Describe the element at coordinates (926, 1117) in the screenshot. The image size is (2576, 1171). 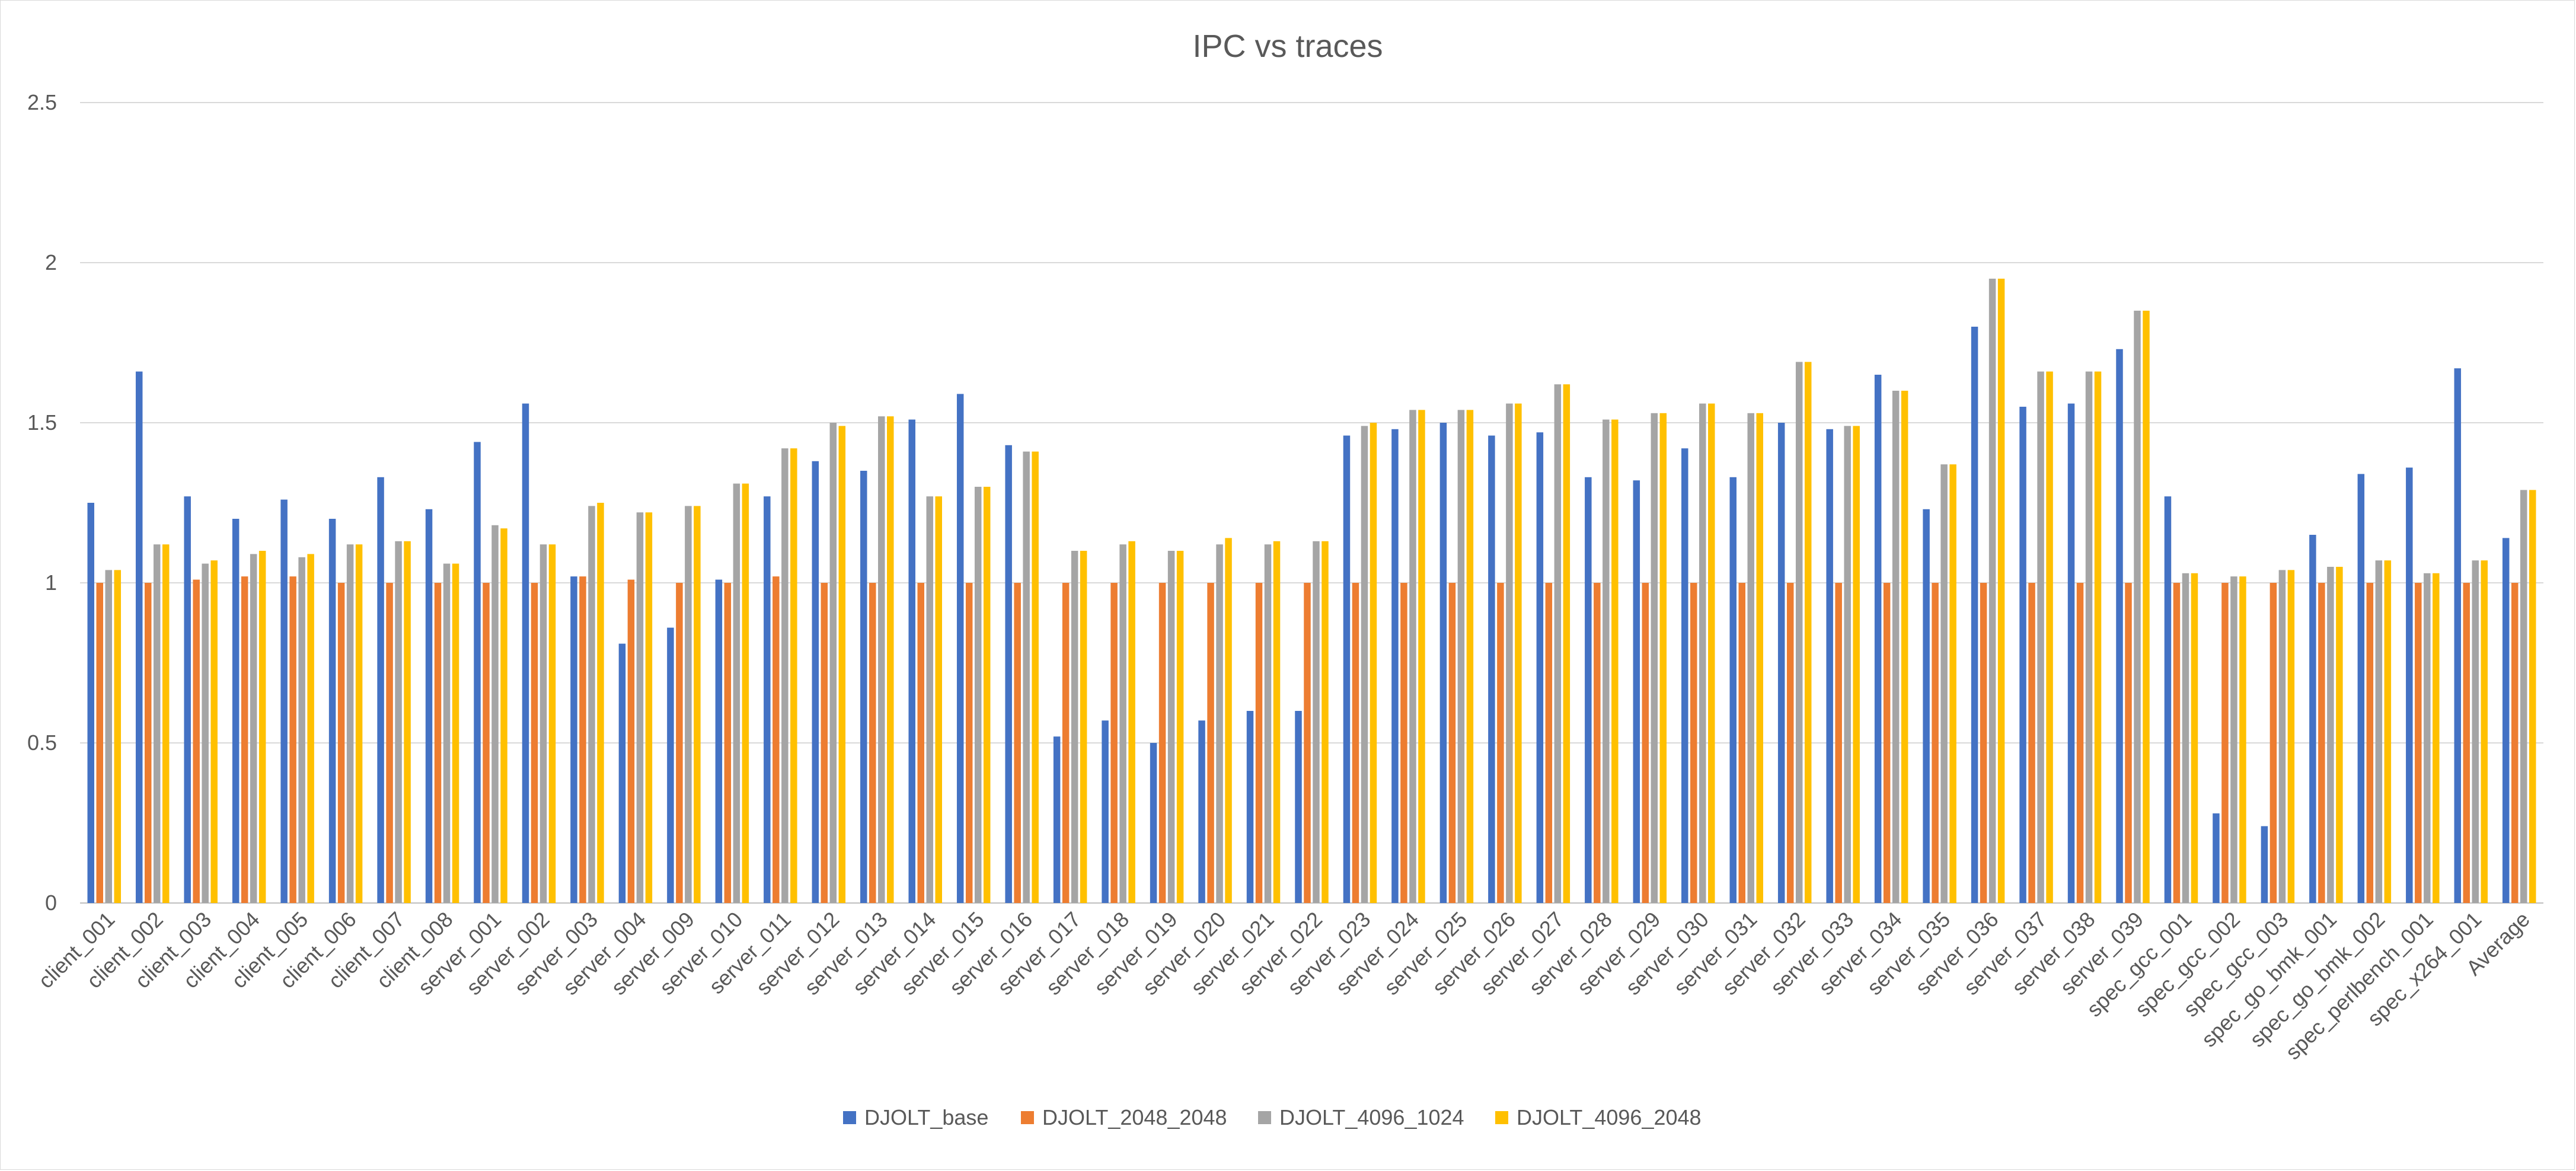
I see `legend-label: DJOLT_base` at that location.